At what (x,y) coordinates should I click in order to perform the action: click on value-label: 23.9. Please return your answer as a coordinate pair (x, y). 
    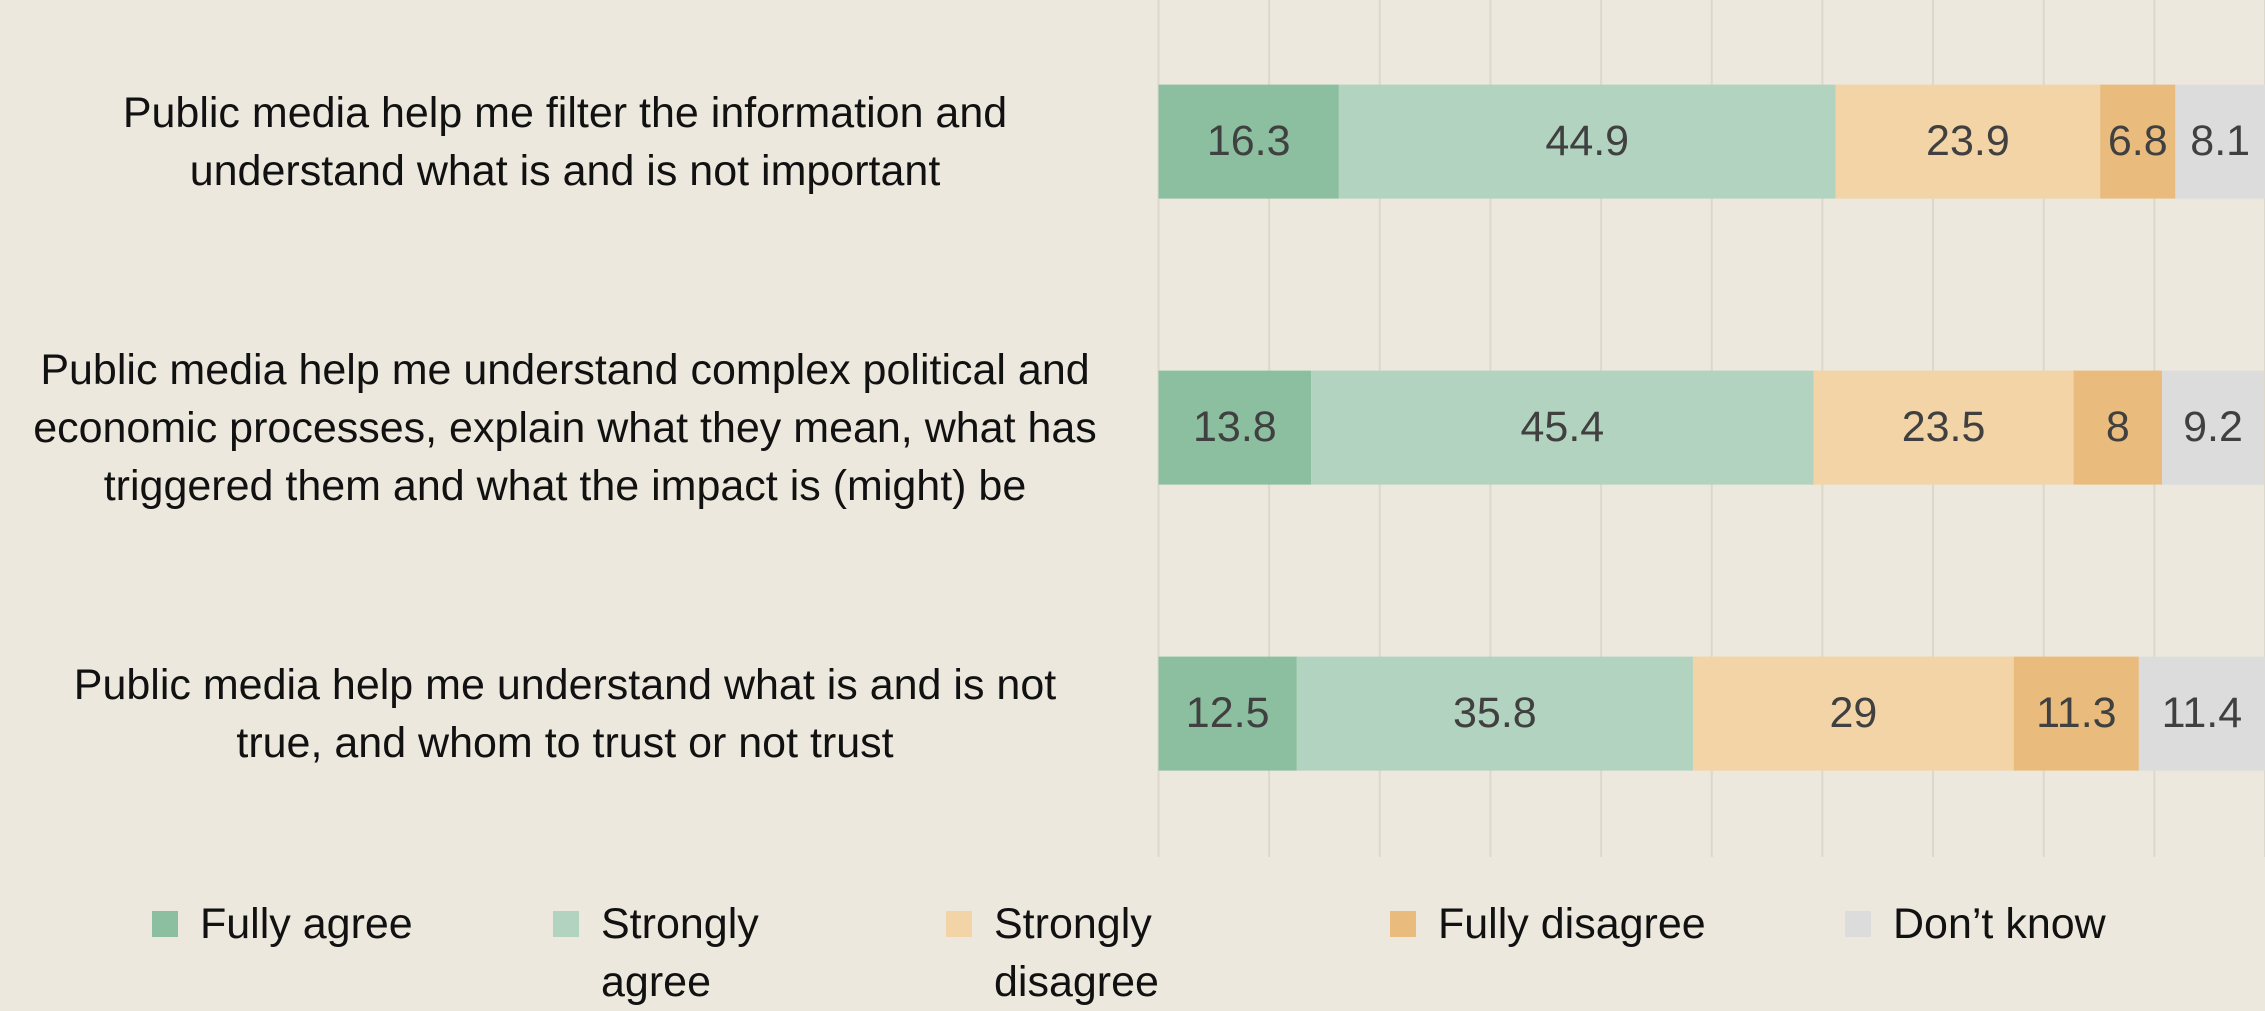
    Looking at the image, I should click on (1968, 141).